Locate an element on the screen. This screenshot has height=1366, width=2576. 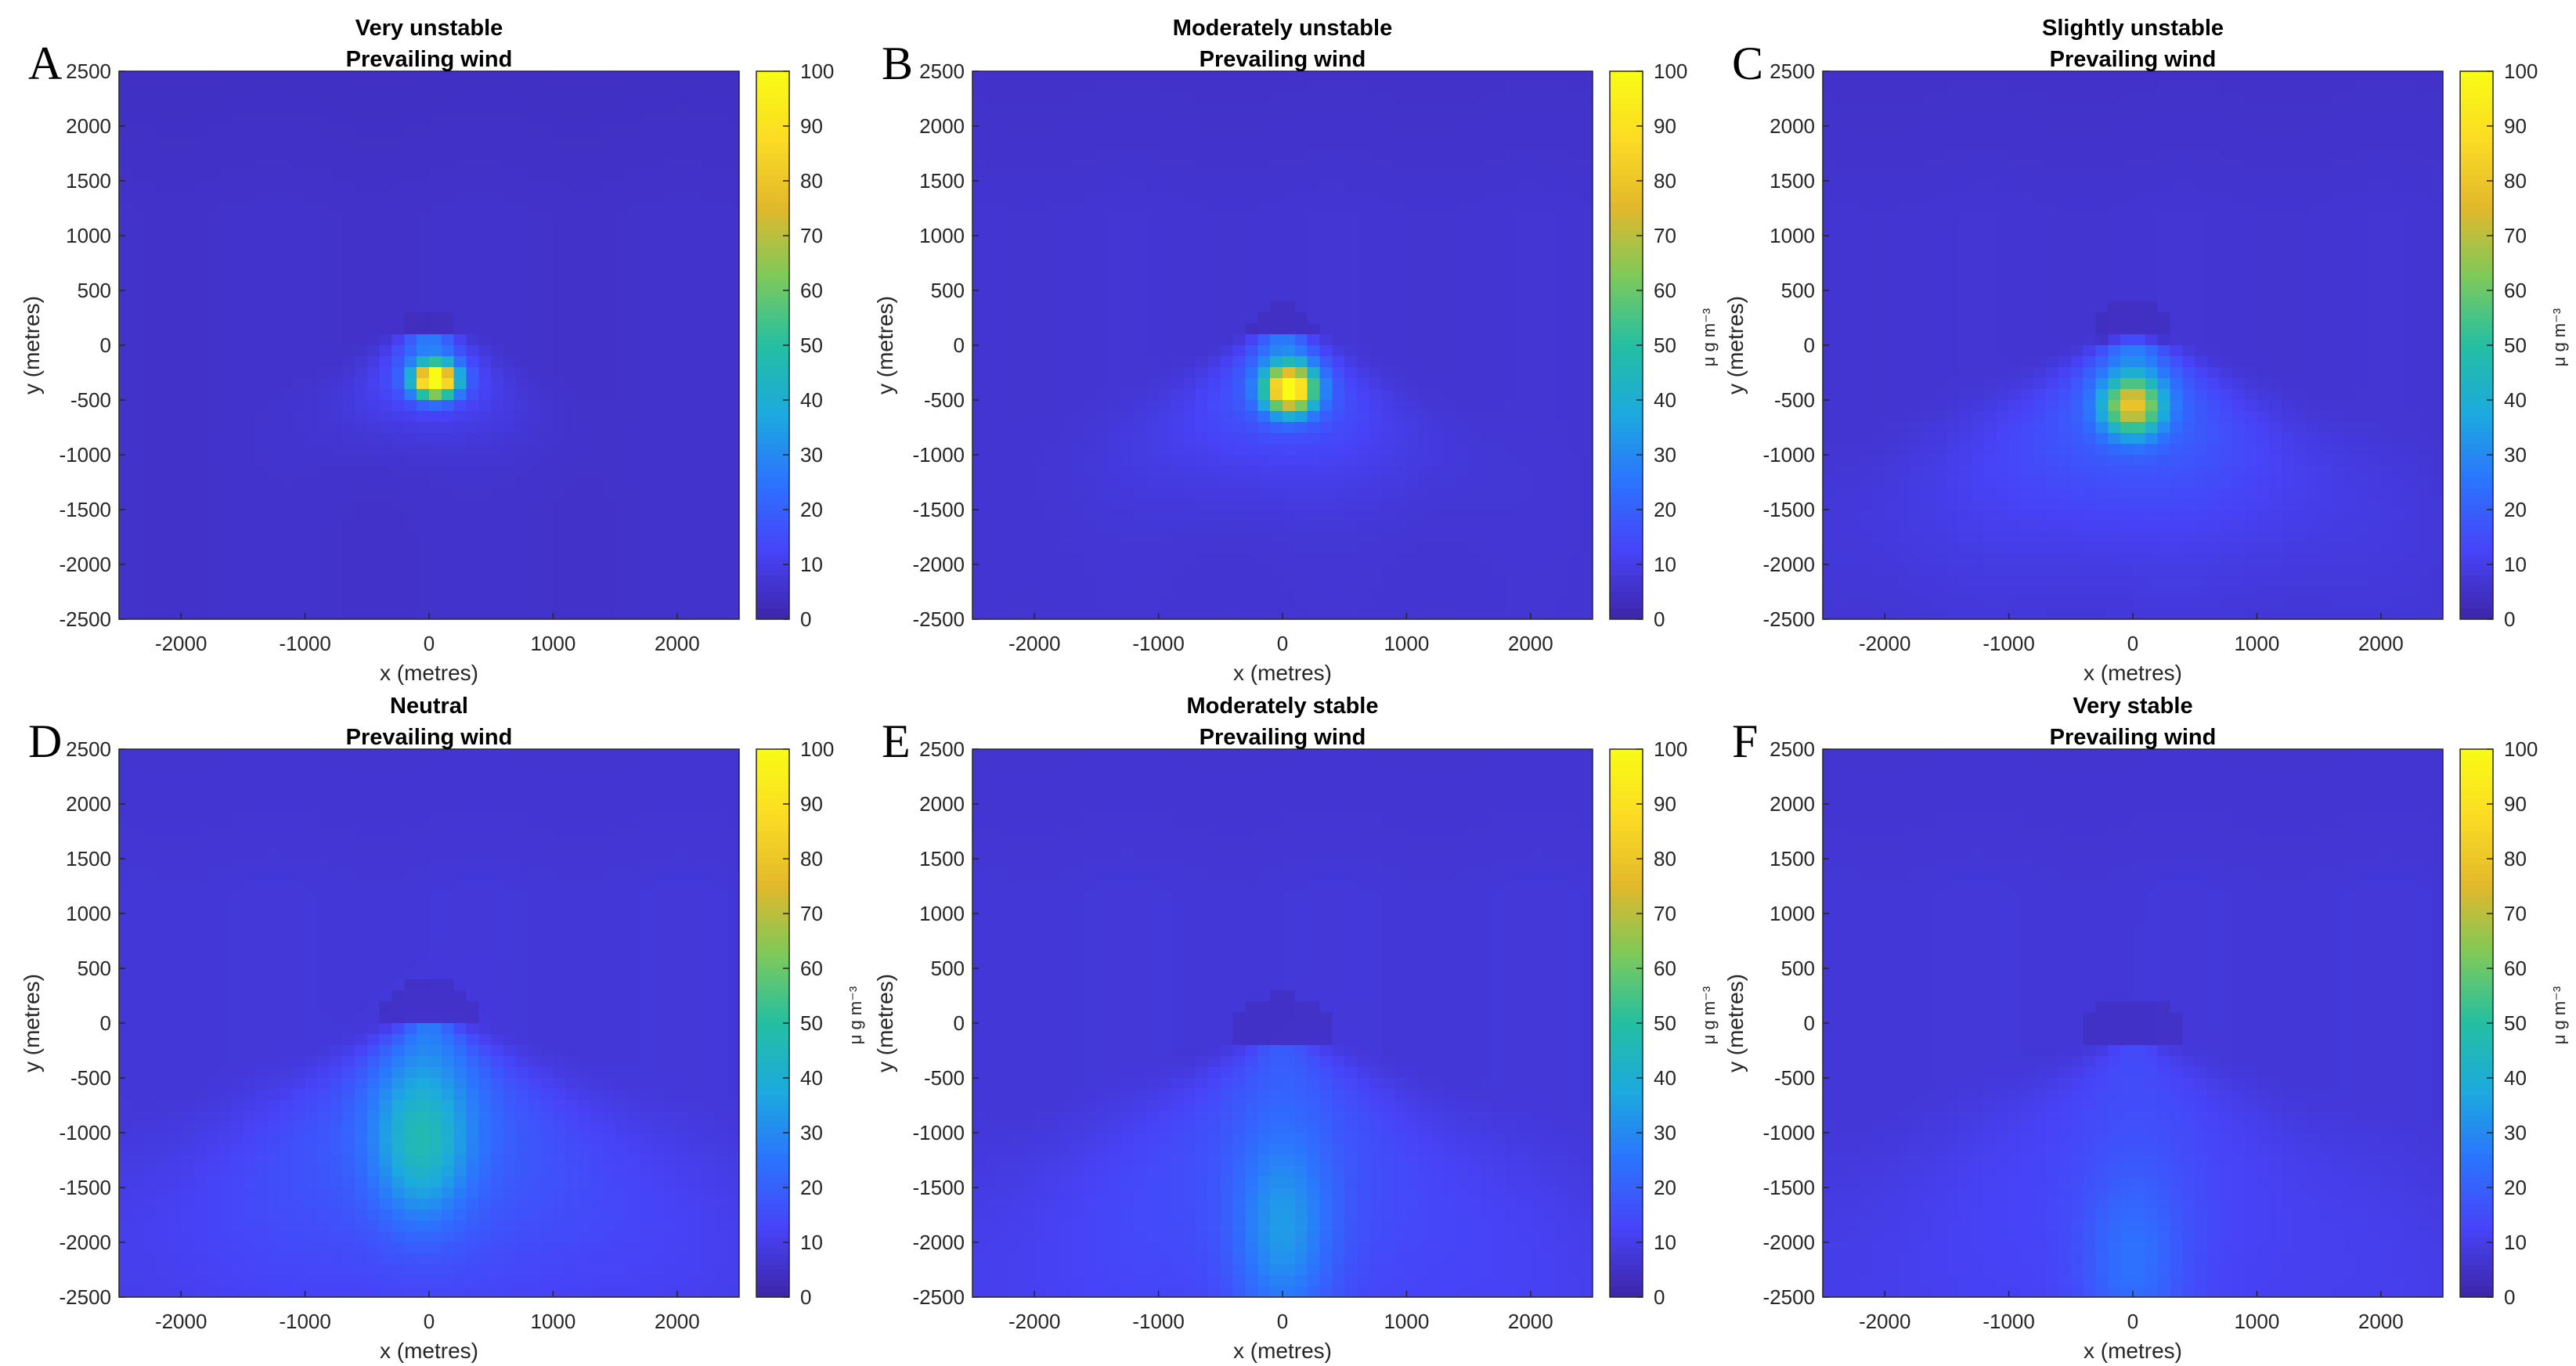
y-tick-label: 1000 is located at coordinates (88, 235).